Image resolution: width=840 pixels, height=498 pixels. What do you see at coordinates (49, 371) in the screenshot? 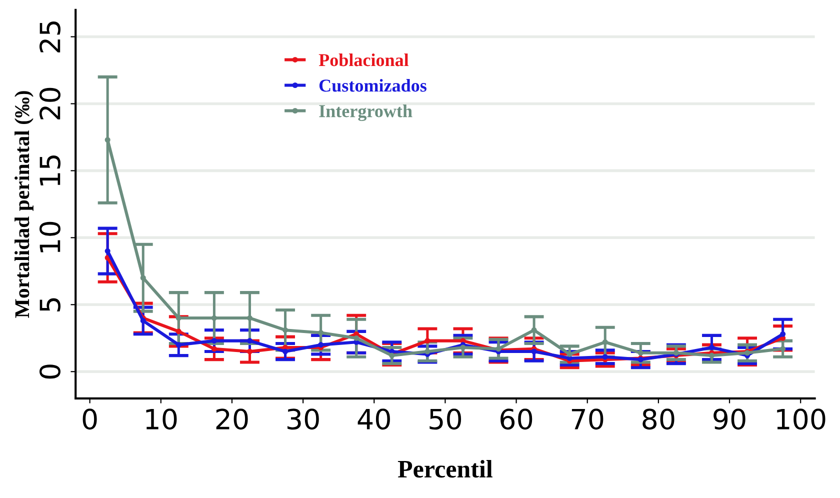
I see `y-tick-label: 0` at bounding box center [49, 371].